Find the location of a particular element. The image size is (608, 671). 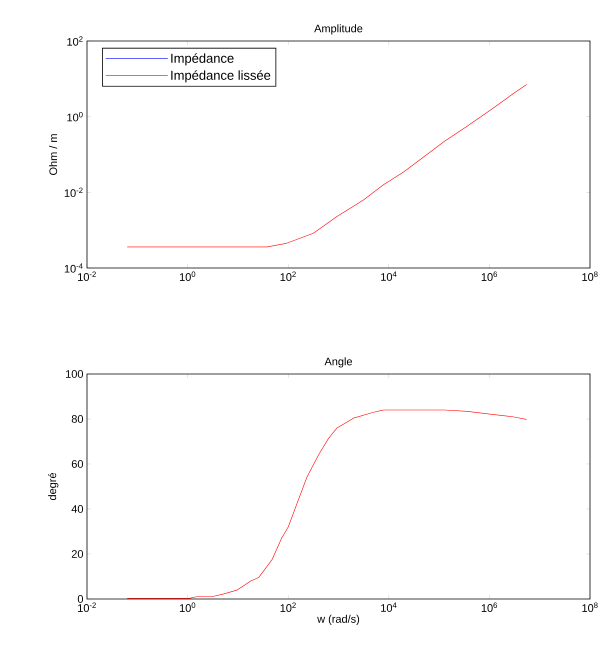

y-tick-label: 60 is located at coordinates (78, 464).